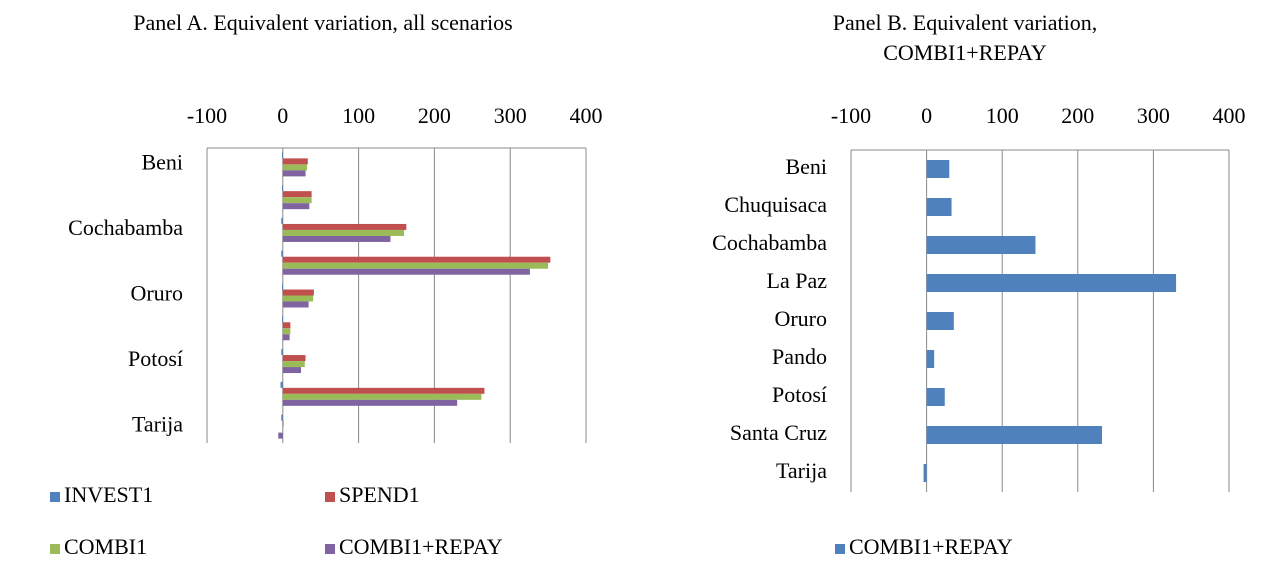  What do you see at coordinates (379, 494) in the screenshot?
I see `legend-label: SPEND1` at bounding box center [379, 494].